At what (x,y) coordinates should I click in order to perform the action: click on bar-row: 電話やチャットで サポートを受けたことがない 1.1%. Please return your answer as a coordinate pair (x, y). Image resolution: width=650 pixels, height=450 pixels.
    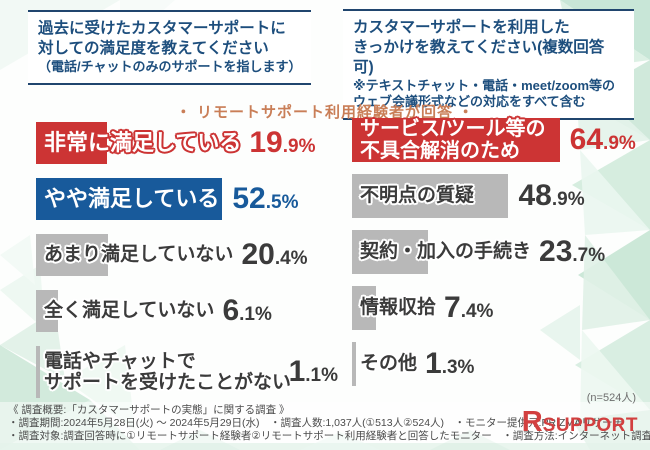
    Looking at the image, I should click on (187, 372).